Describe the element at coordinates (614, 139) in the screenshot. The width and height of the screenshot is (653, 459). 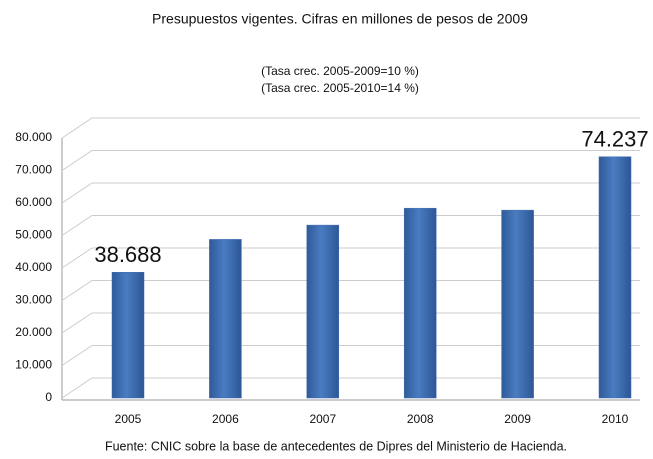
I see `value-label: 74.237` at that location.